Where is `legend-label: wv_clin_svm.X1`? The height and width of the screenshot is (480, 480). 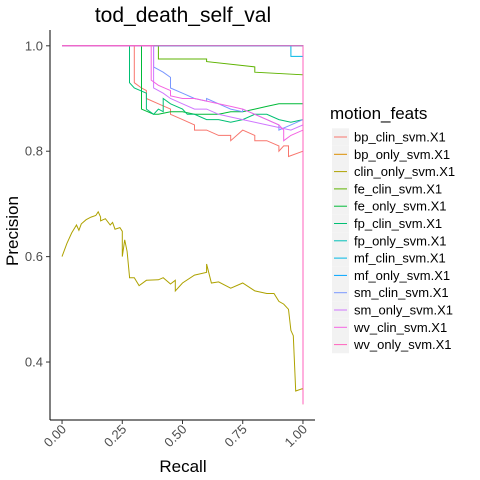
legend-label: wv_clin_svm.X1 is located at coordinates (400, 327).